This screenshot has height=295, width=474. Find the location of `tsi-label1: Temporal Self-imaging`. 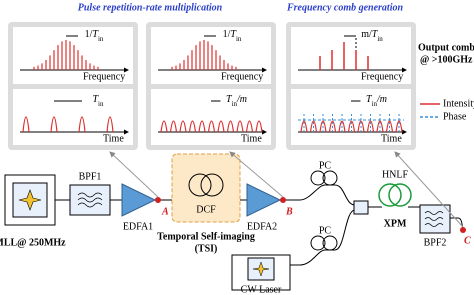

tsi-label1: Temporal Self-imaging is located at coordinates (206, 236).